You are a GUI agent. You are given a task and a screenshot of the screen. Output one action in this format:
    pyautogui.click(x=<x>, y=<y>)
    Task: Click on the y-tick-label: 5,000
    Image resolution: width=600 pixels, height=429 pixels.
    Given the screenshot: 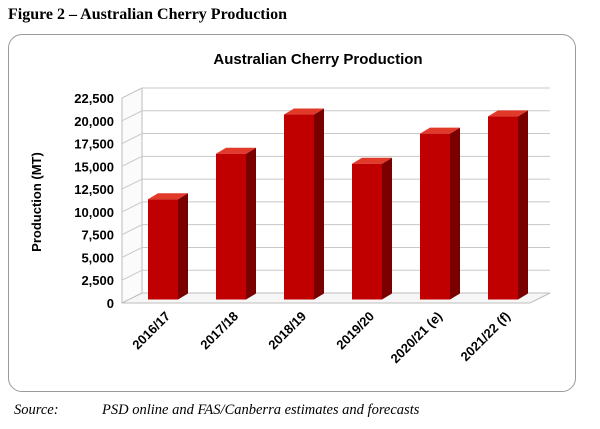 What is the action you would take?
    pyautogui.click(x=97, y=257)
    